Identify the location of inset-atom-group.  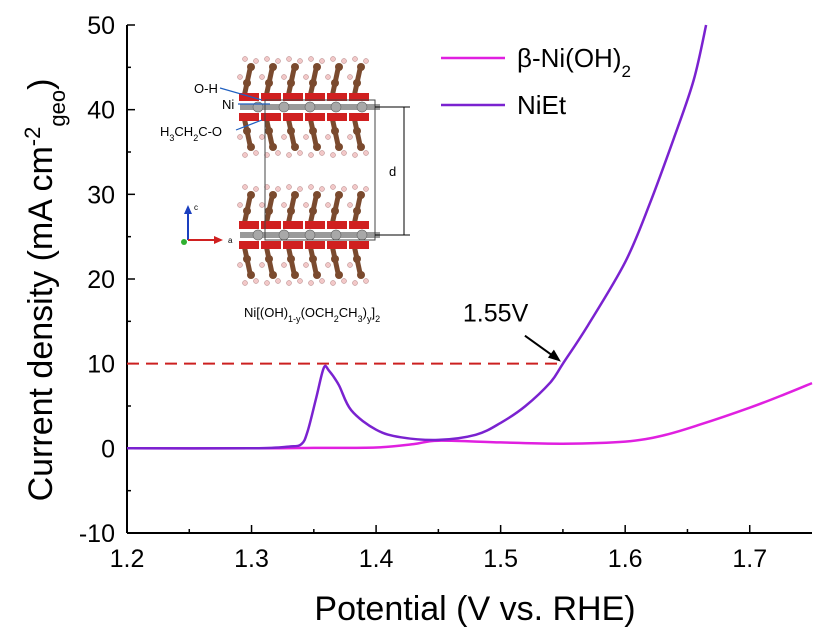
(308, 171).